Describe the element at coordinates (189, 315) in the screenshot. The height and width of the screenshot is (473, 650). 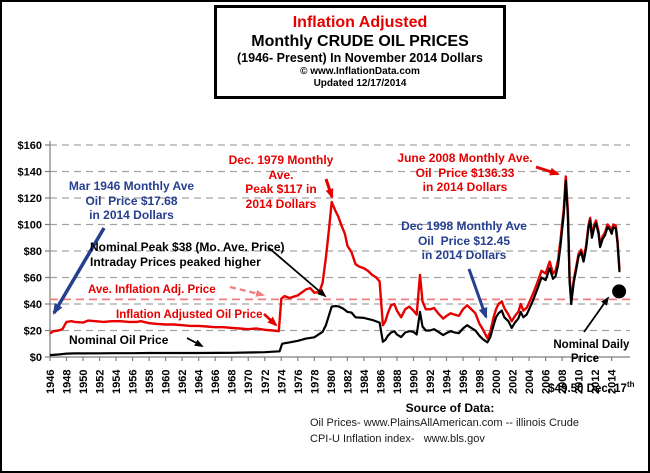
I see `label-inflation-adjusted-oil-price: Inflation Adjusted Oil Price` at that location.